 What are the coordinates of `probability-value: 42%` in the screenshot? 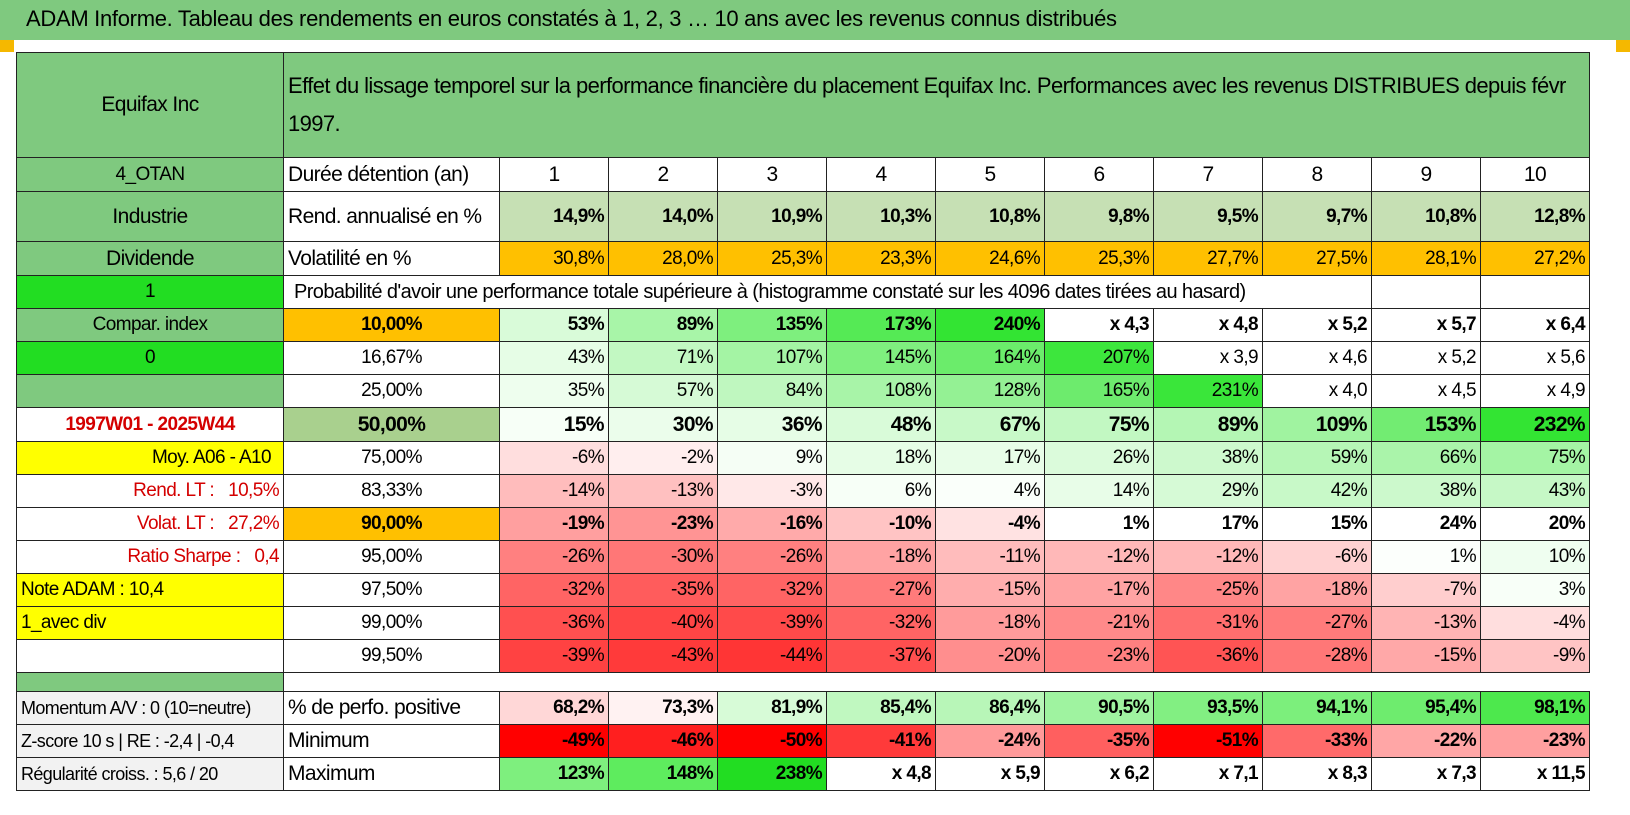 It's located at (1317, 491).